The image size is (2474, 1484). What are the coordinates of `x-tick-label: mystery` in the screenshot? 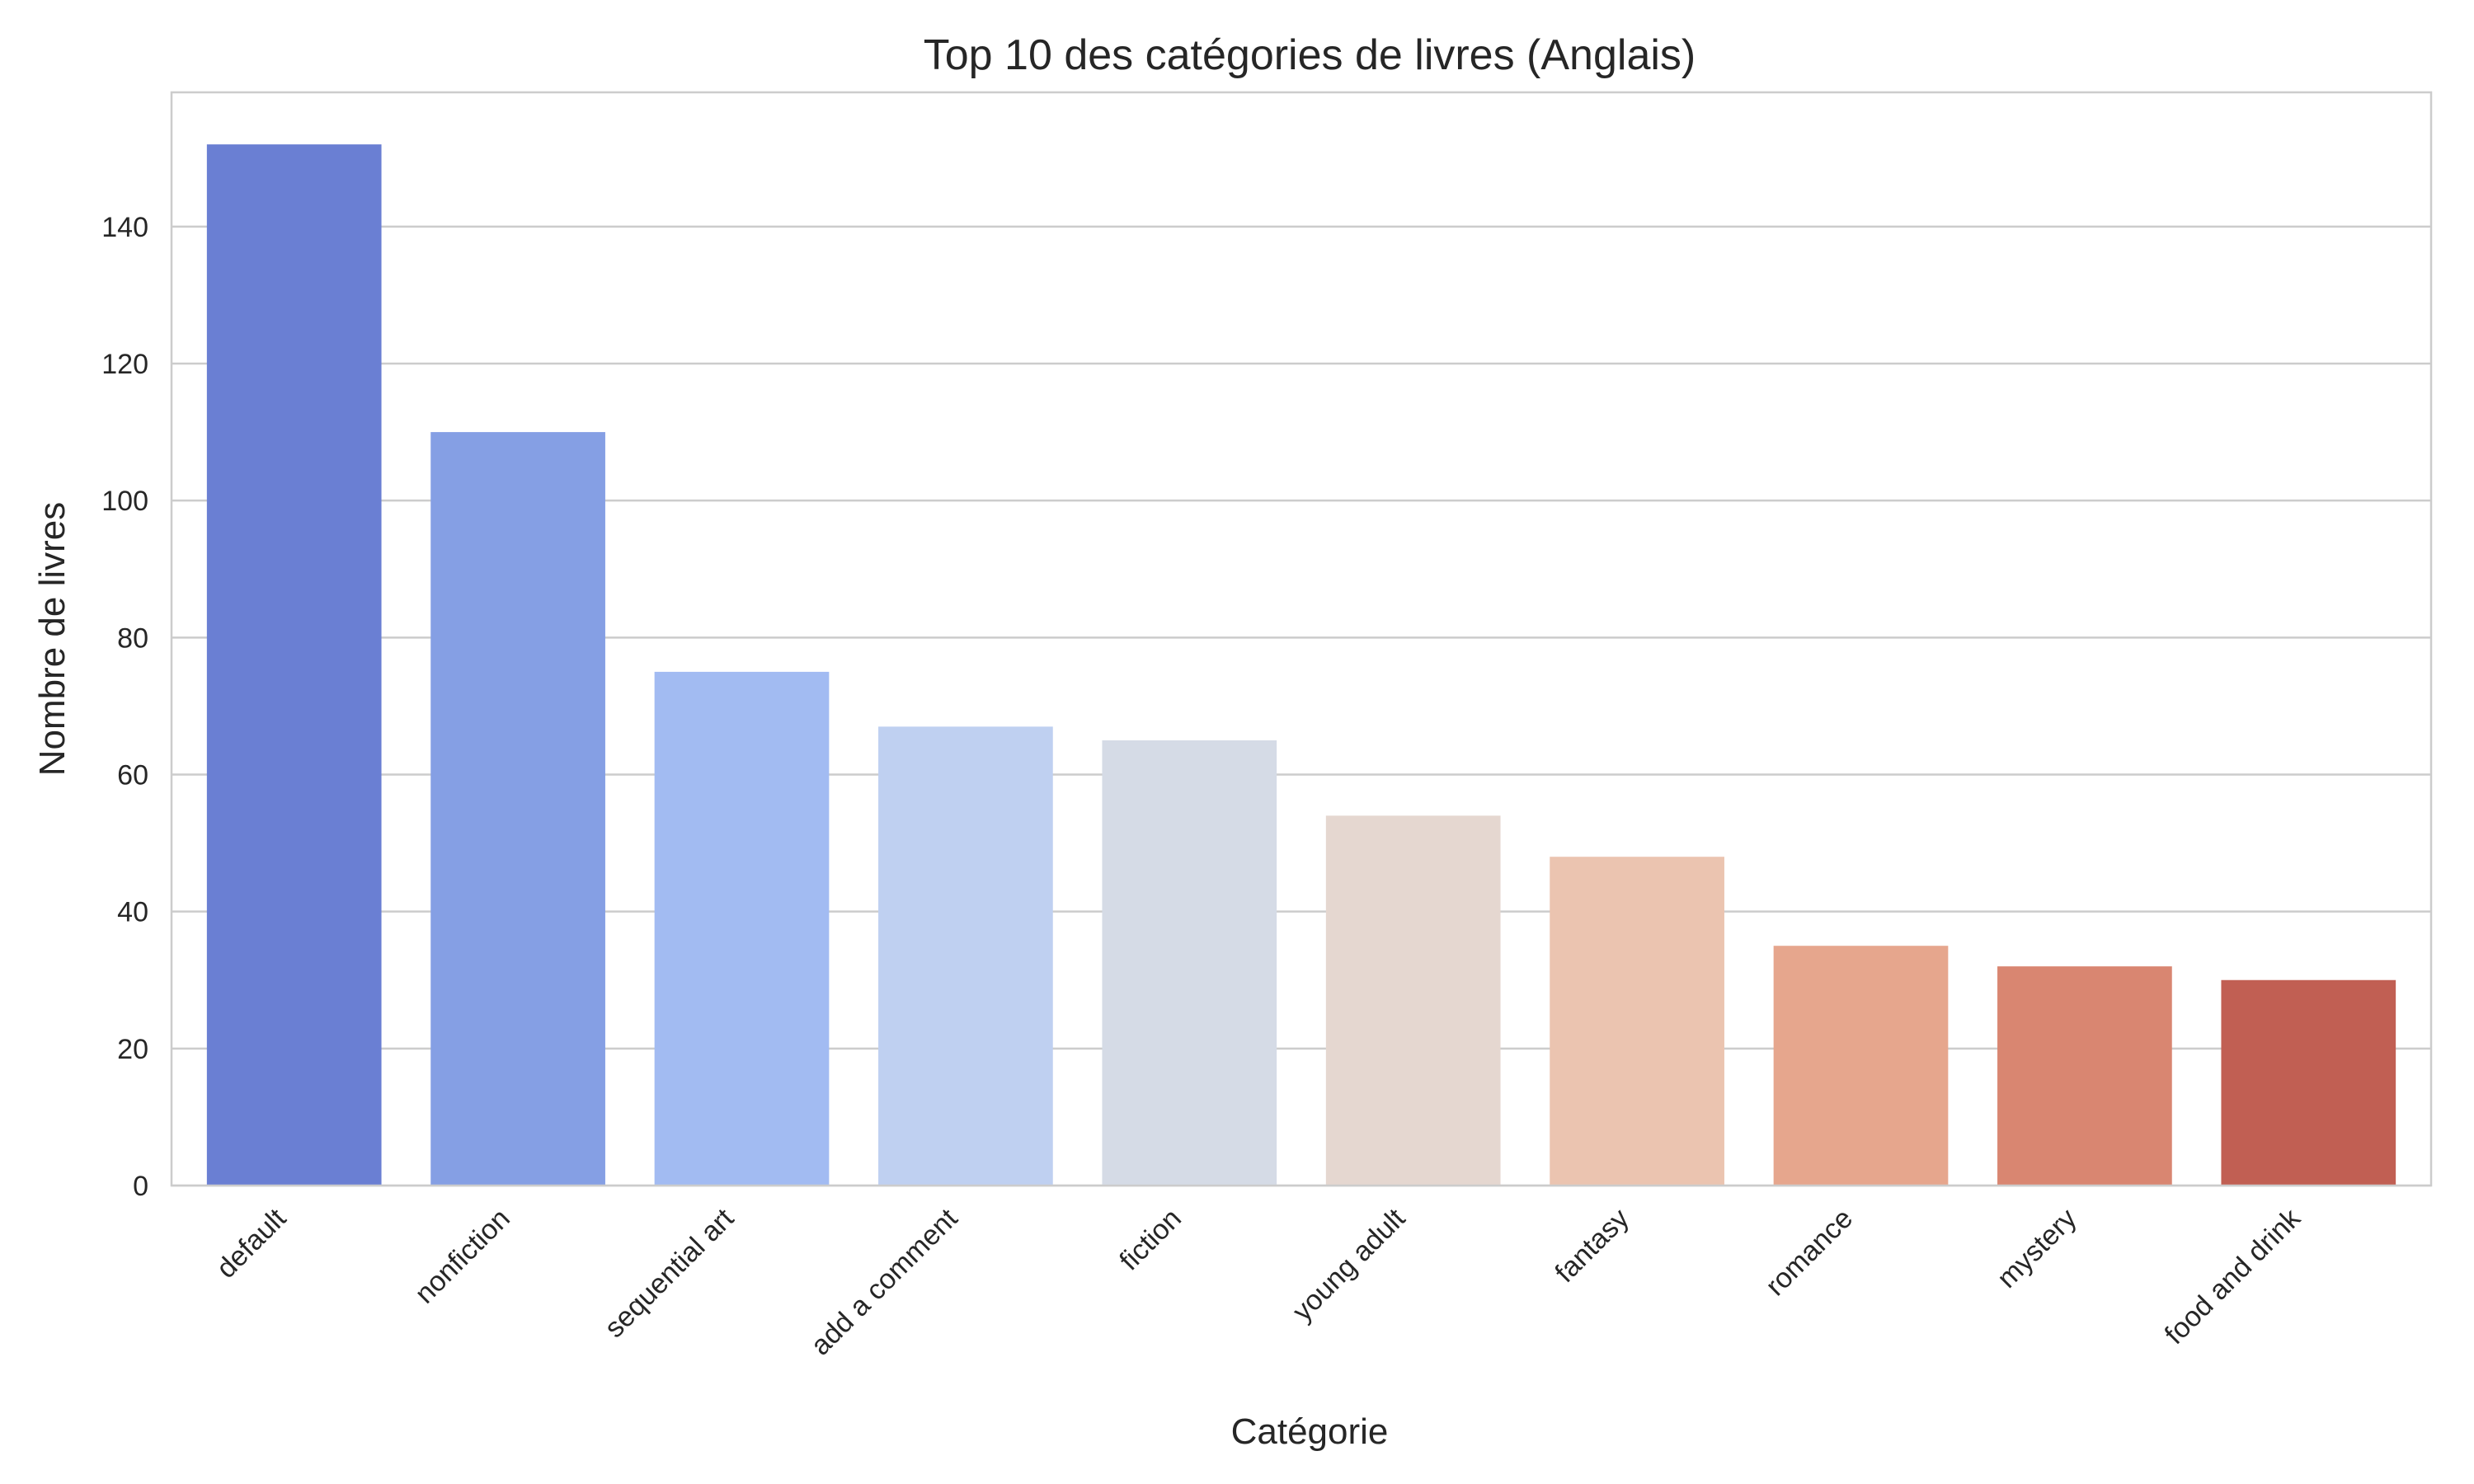 It's located at (2037, 1248).